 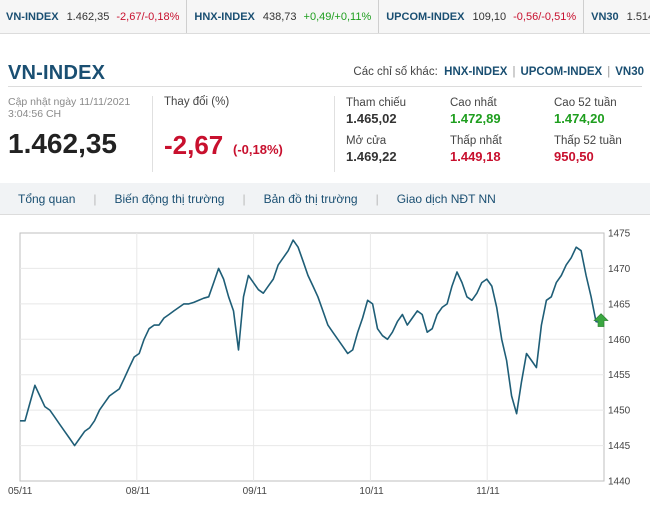 What do you see at coordinates (425, 17) in the screenshot?
I see `ticker-name: UPCOM-INDEX` at bounding box center [425, 17].